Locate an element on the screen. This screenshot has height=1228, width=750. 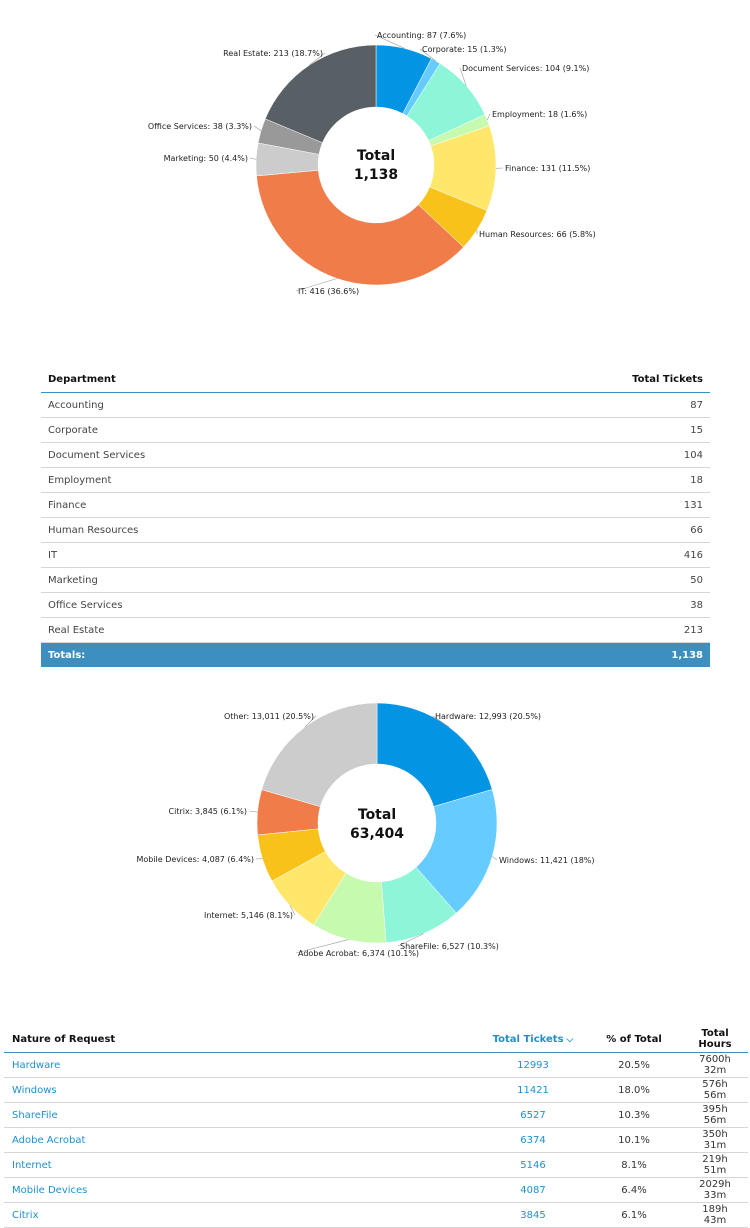
hours-cell: 2029h 33m is located at coordinates (715, 1190).